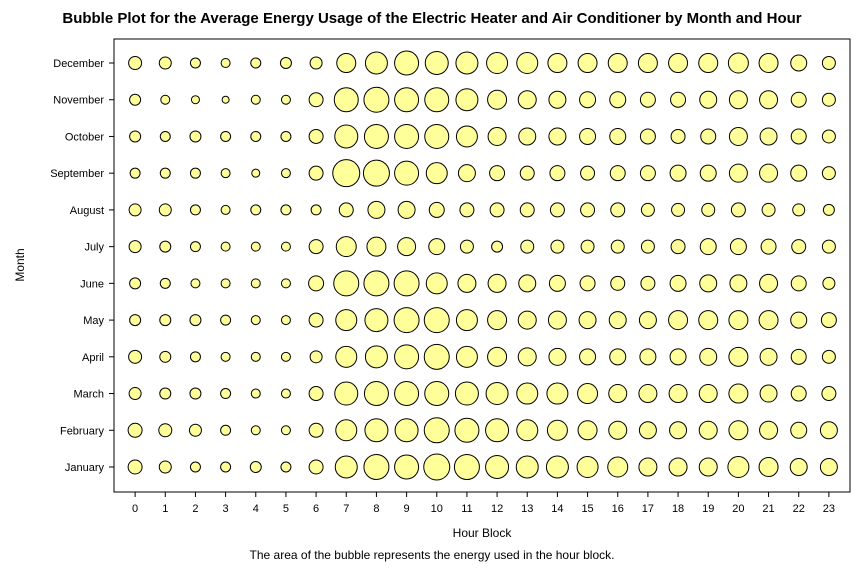 Image resolution: width=864 pixels, height=576 pixels. Describe the element at coordinates (20, 264) in the screenshot. I see `y-axis-title: Month` at that location.